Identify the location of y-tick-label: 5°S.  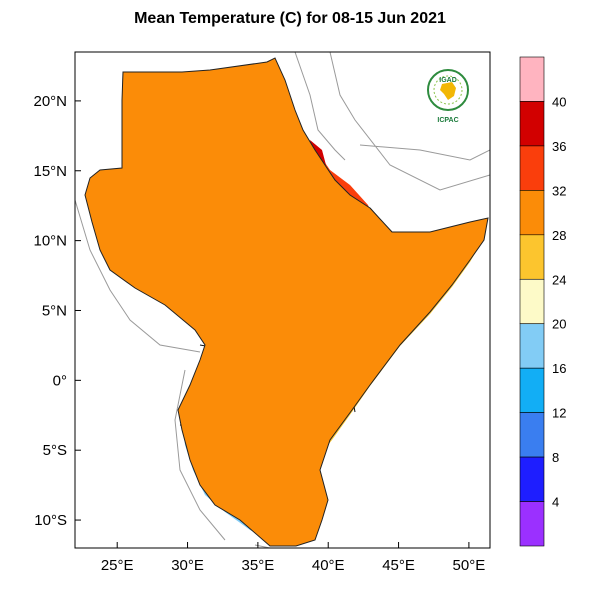
(55, 450).